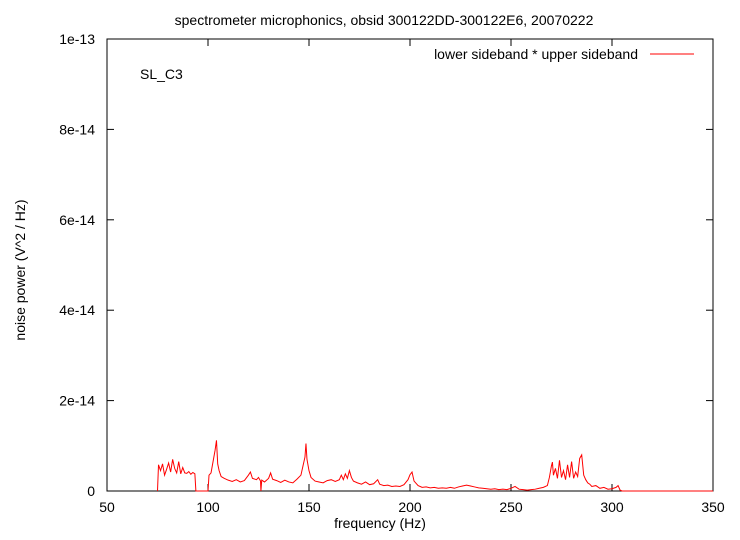 The image size is (740, 540). I want to click on x-tick-label: 300, so click(612, 507).